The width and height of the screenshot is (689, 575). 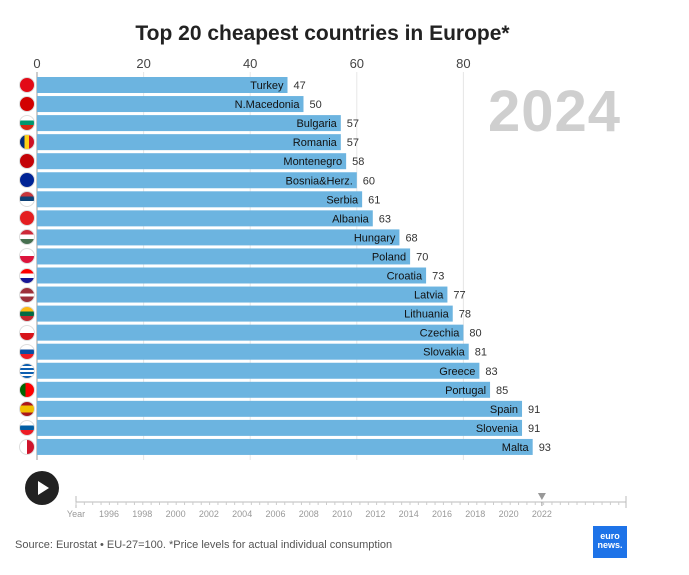 I want to click on timeline-year-label: 2014, so click(x=409, y=514).